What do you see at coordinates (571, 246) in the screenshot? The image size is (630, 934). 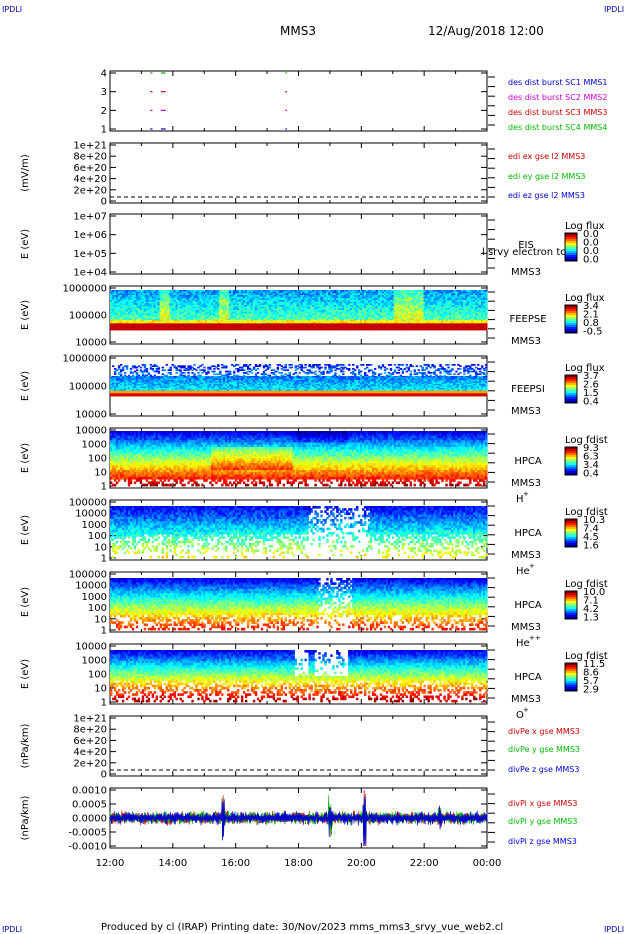 I see `colorbar-swatch` at bounding box center [571, 246].